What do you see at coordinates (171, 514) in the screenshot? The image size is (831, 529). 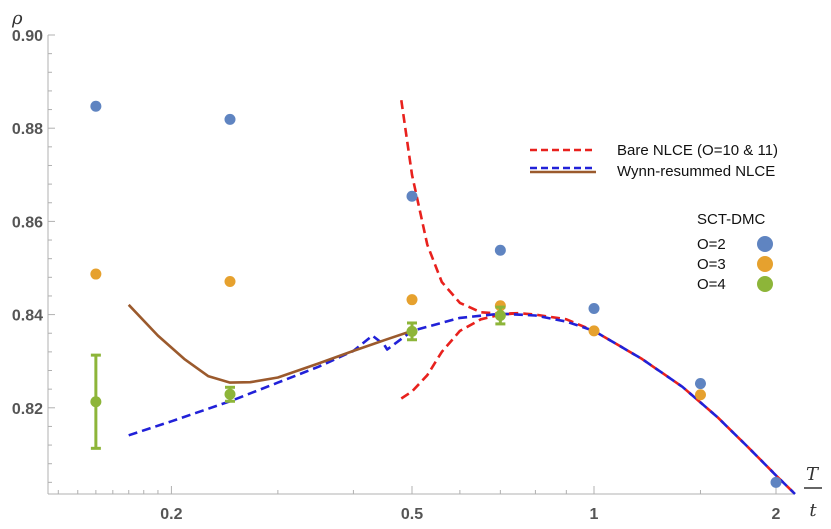 I see `x-tick-label: 0.2` at bounding box center [171, 514].